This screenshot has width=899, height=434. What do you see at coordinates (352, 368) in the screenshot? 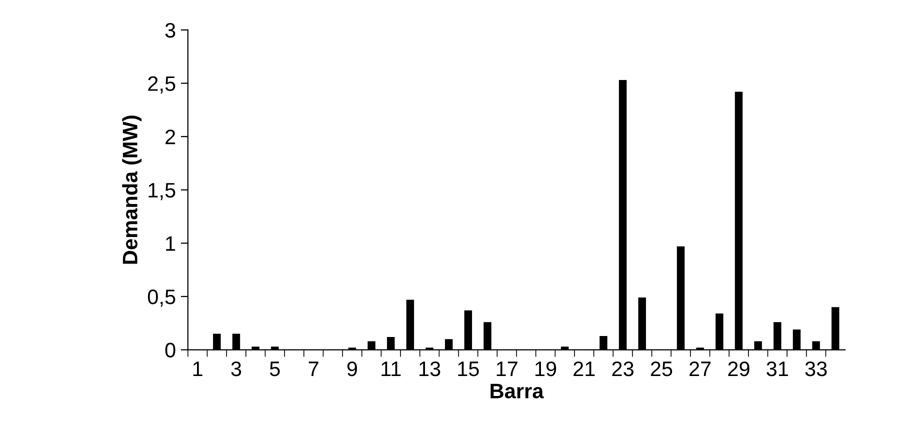
I see `x-tick-label: 9` at bounding box center [352, 368].